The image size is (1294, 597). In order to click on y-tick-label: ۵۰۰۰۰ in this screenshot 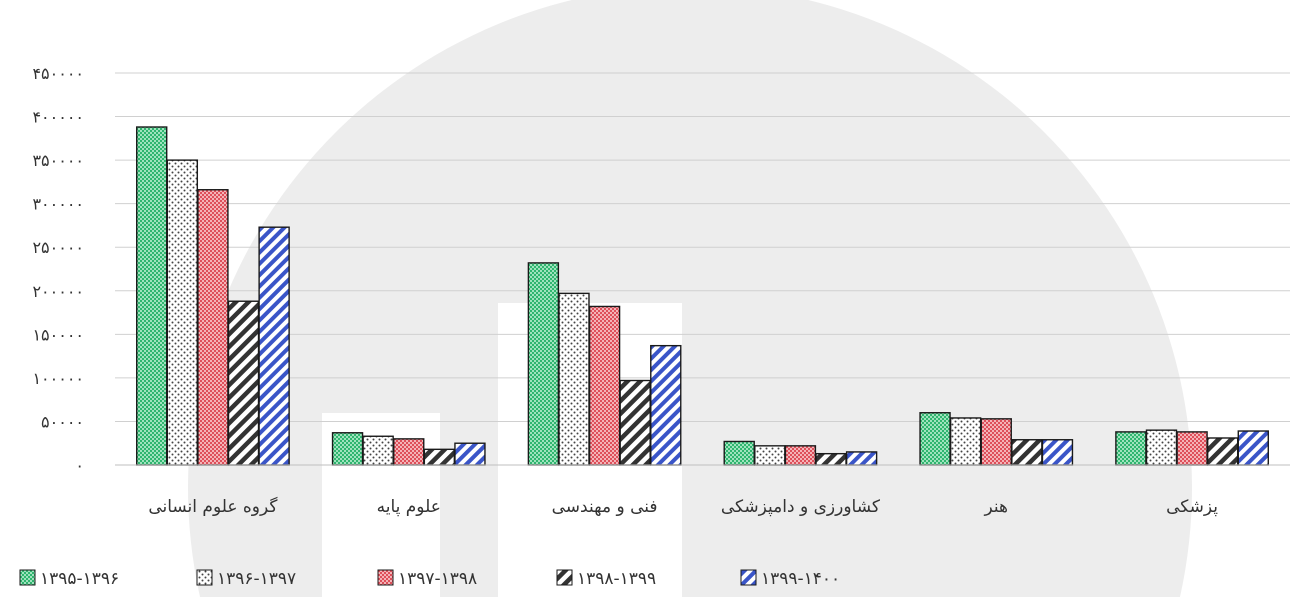, I will do `click(62, 421)`.